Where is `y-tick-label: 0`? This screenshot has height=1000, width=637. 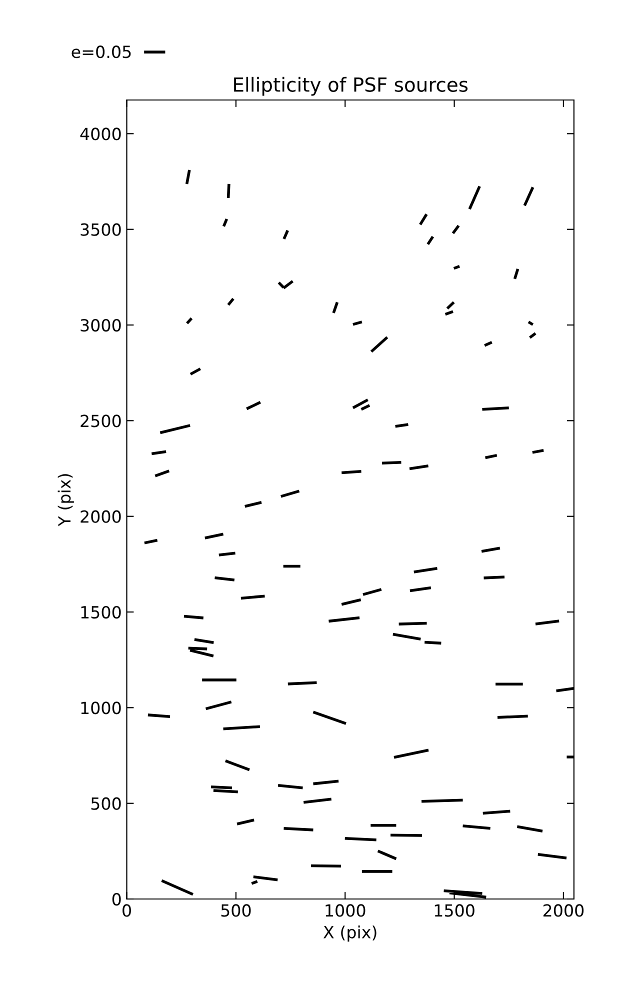
y-tick-label: 0 is located at coordinates (116, 899).